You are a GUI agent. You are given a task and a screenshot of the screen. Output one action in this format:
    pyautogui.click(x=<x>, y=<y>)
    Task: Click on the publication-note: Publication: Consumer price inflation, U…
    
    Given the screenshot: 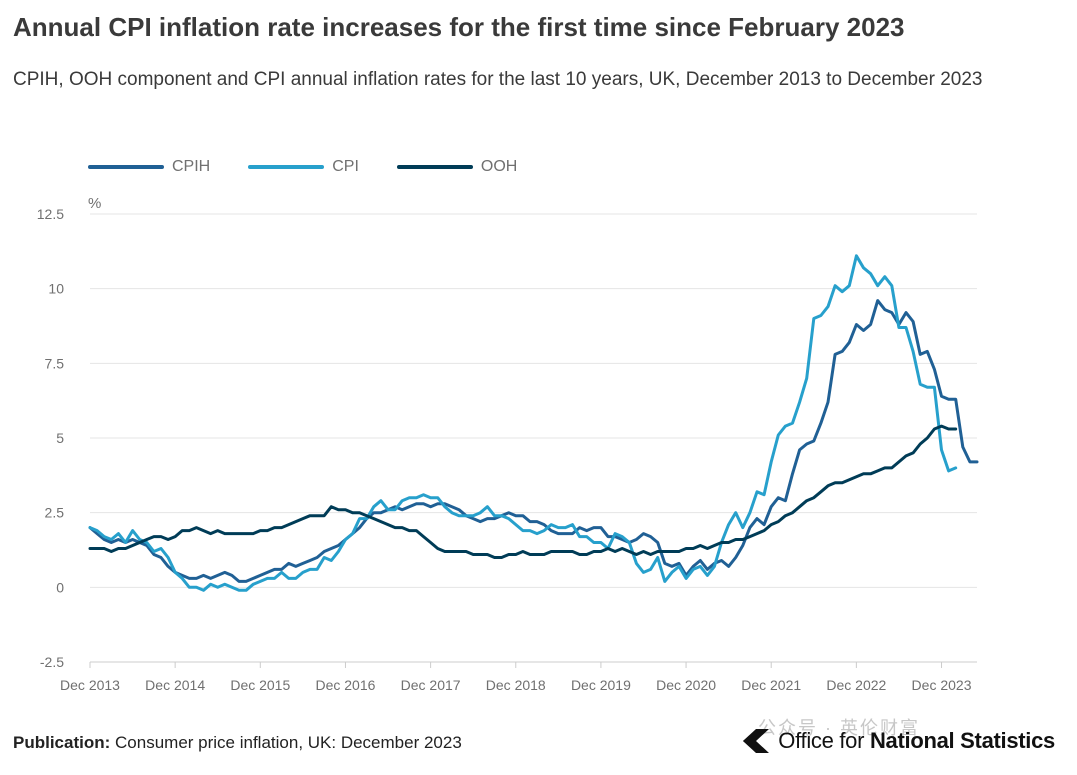 What is the action you would take?
    pyautogui.click(x=237, y=743)
    